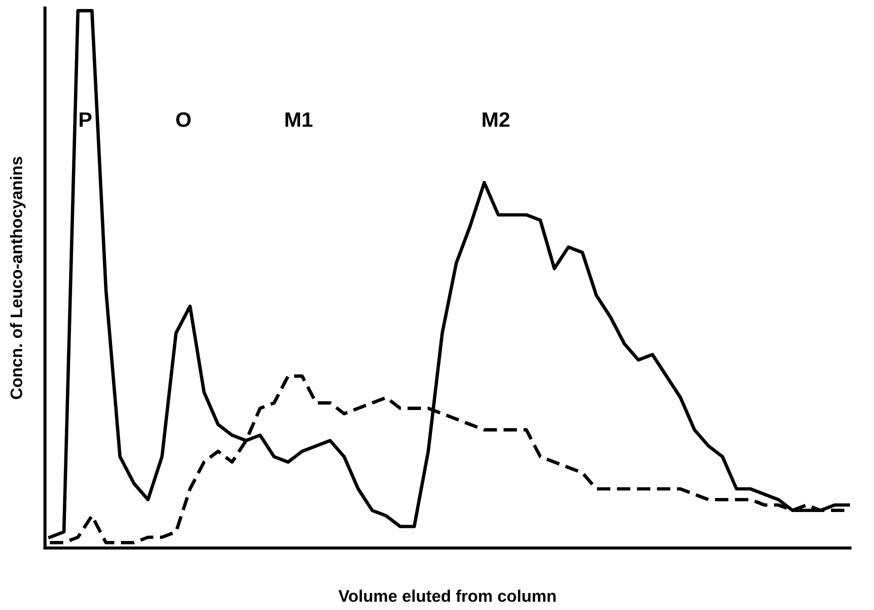 This screenshot has width=874, height=610. What do you see at coordinates (299, 119) in the screenshot?
I see `annotation: M1` at bounding box center [299, 119].